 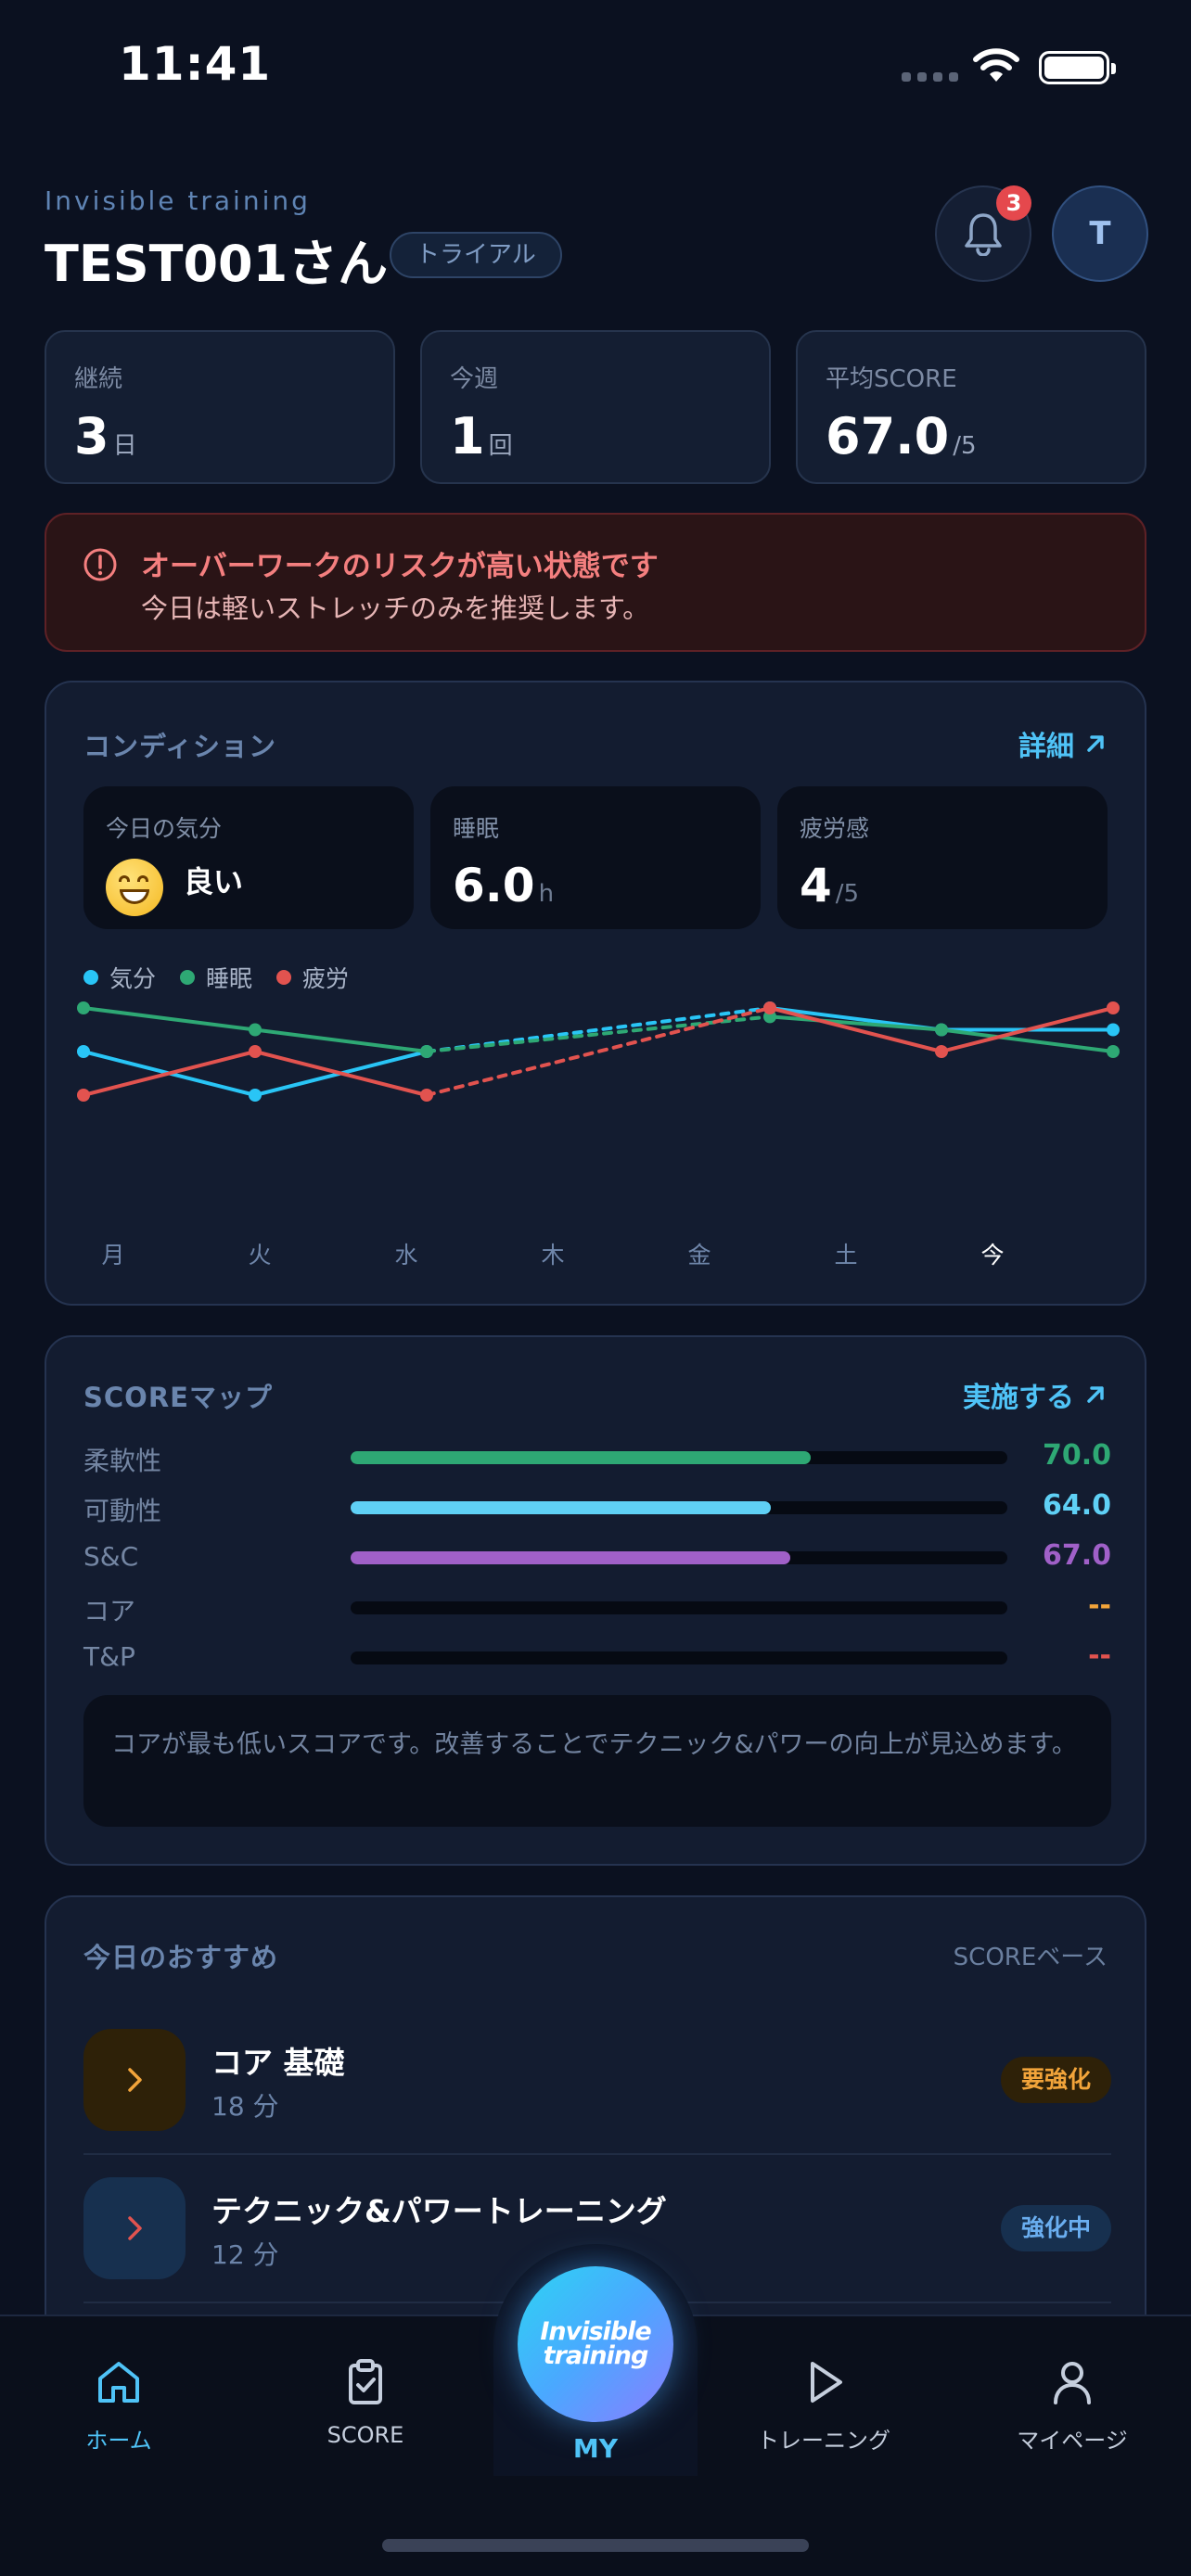 I want to click on status-bar: 11:41, so click(x=595, y=69).